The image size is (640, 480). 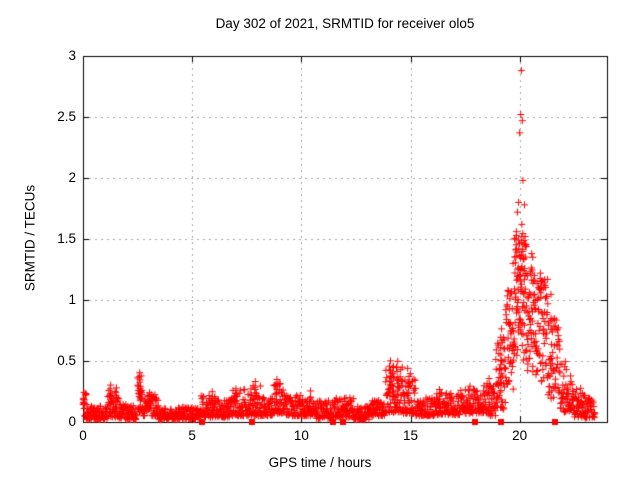 What do you see at coordinates (320, 462) in the screenshot?
I see `x-axis-label: GPS time / hours` at bounding box center [320, 462].